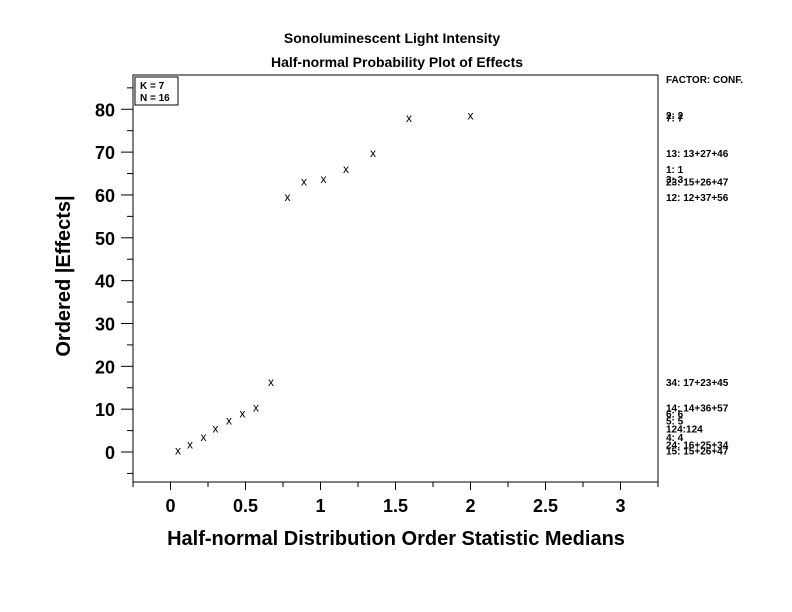 The height and width of the screenshot is (612, 792). I want to click on factor-label: 7, so click(675, 118).